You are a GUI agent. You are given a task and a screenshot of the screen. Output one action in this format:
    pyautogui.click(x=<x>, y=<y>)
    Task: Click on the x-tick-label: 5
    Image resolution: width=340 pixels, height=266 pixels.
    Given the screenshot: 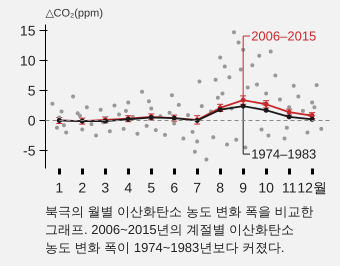 What is the action you would take?
    pyautogui.click(x=151, y=188)
    